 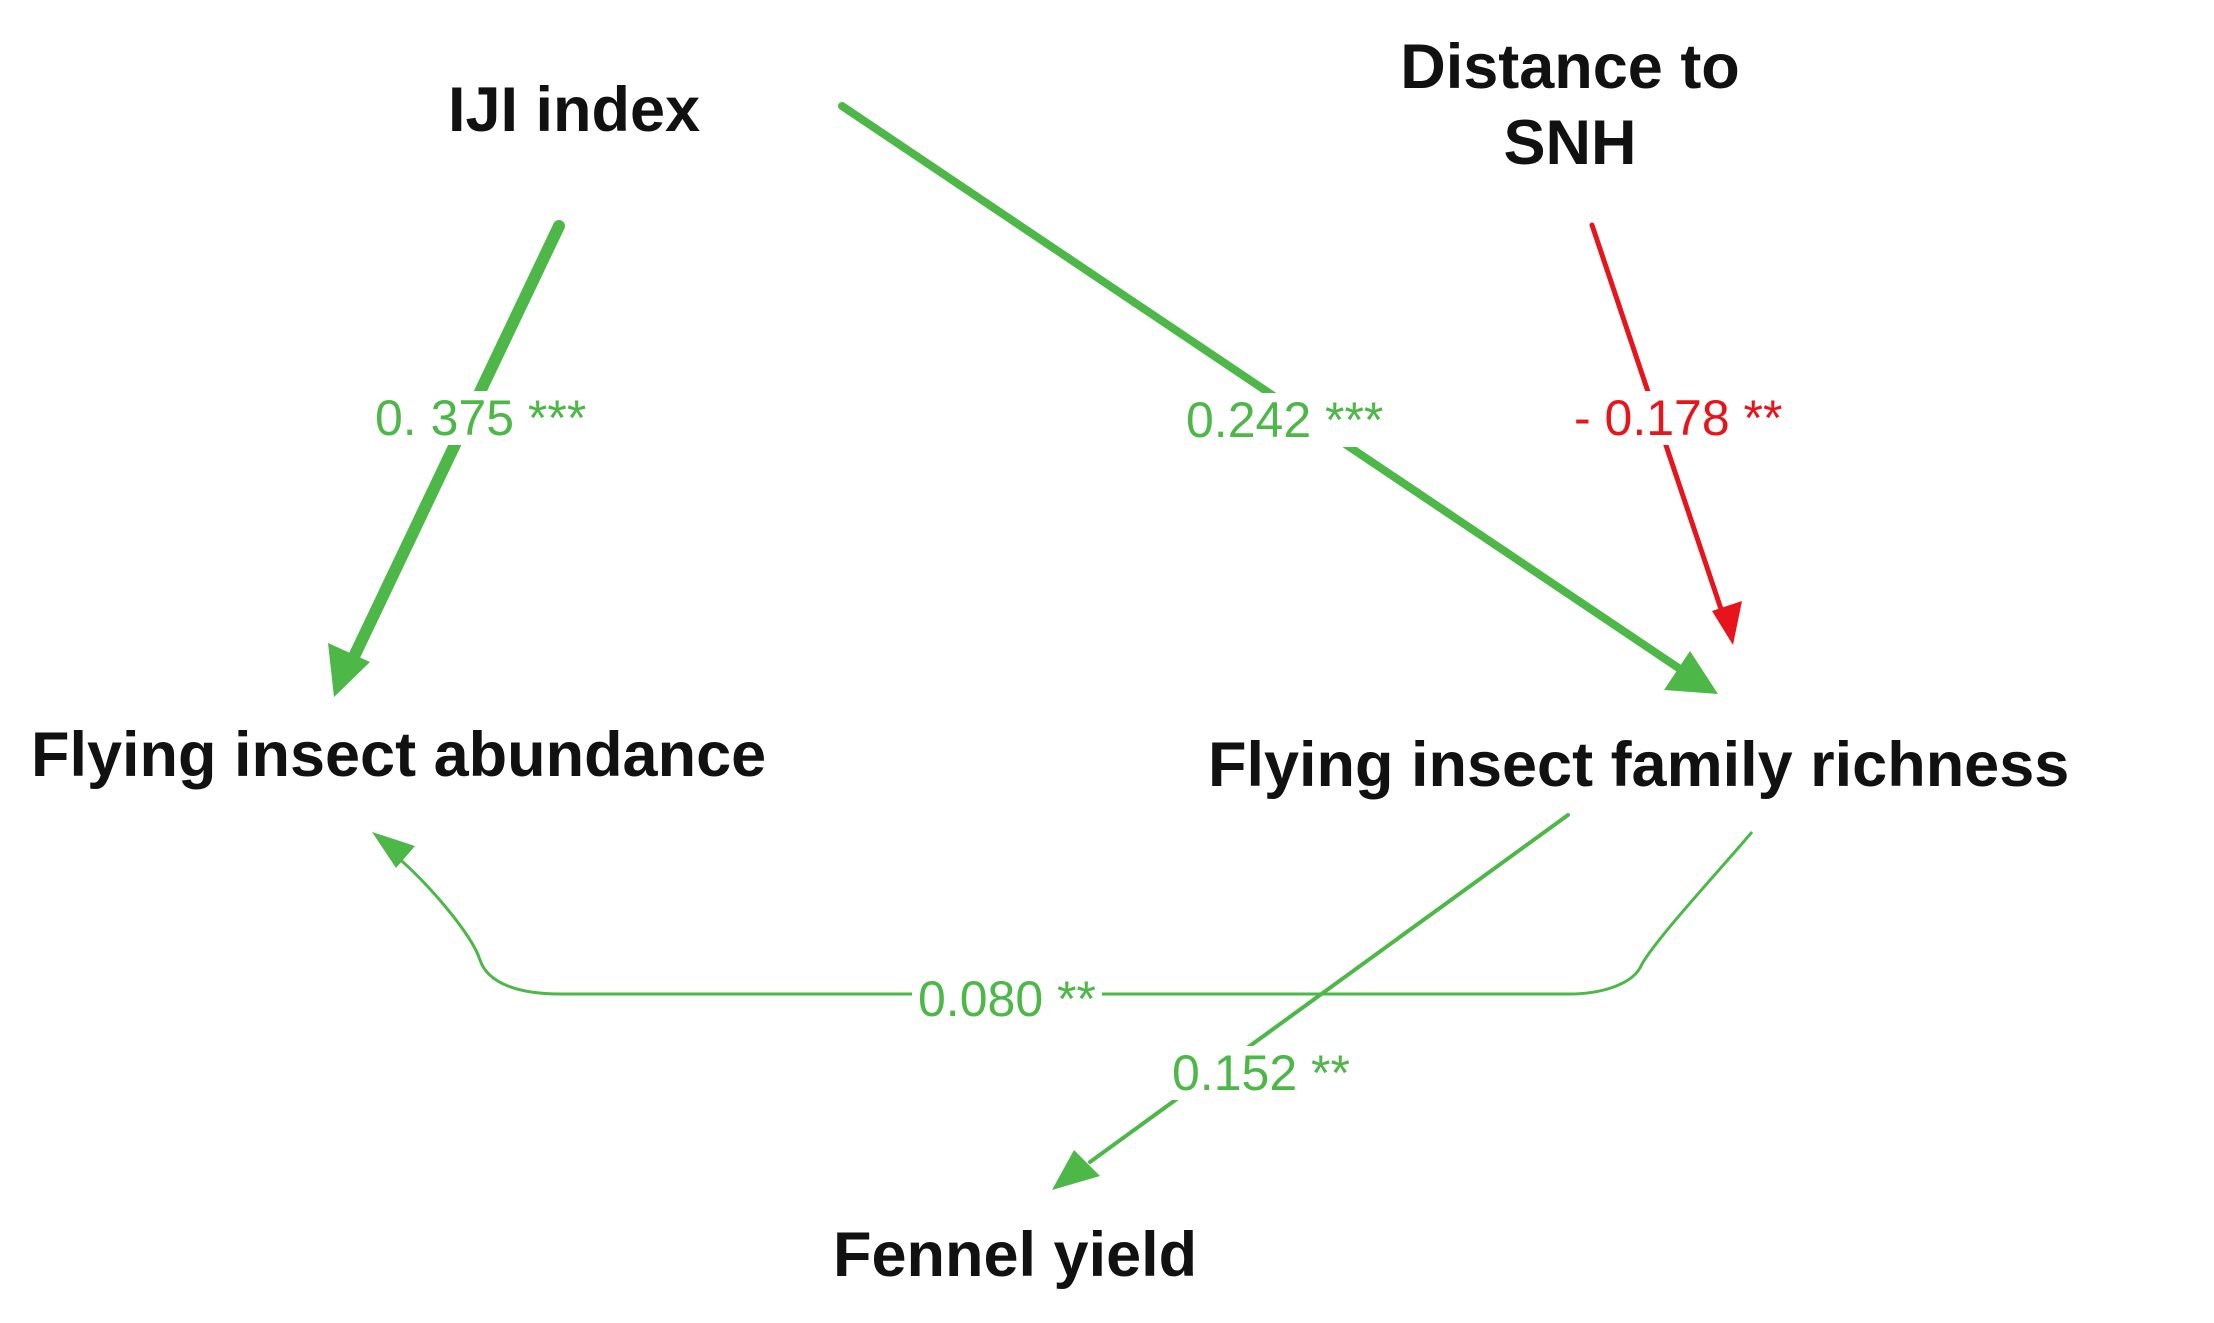 What do you see at coordinates (1691, 672) in the screenshot?
I see `arrowhead-richness-from-iji` at bounding box center [1691, 672].